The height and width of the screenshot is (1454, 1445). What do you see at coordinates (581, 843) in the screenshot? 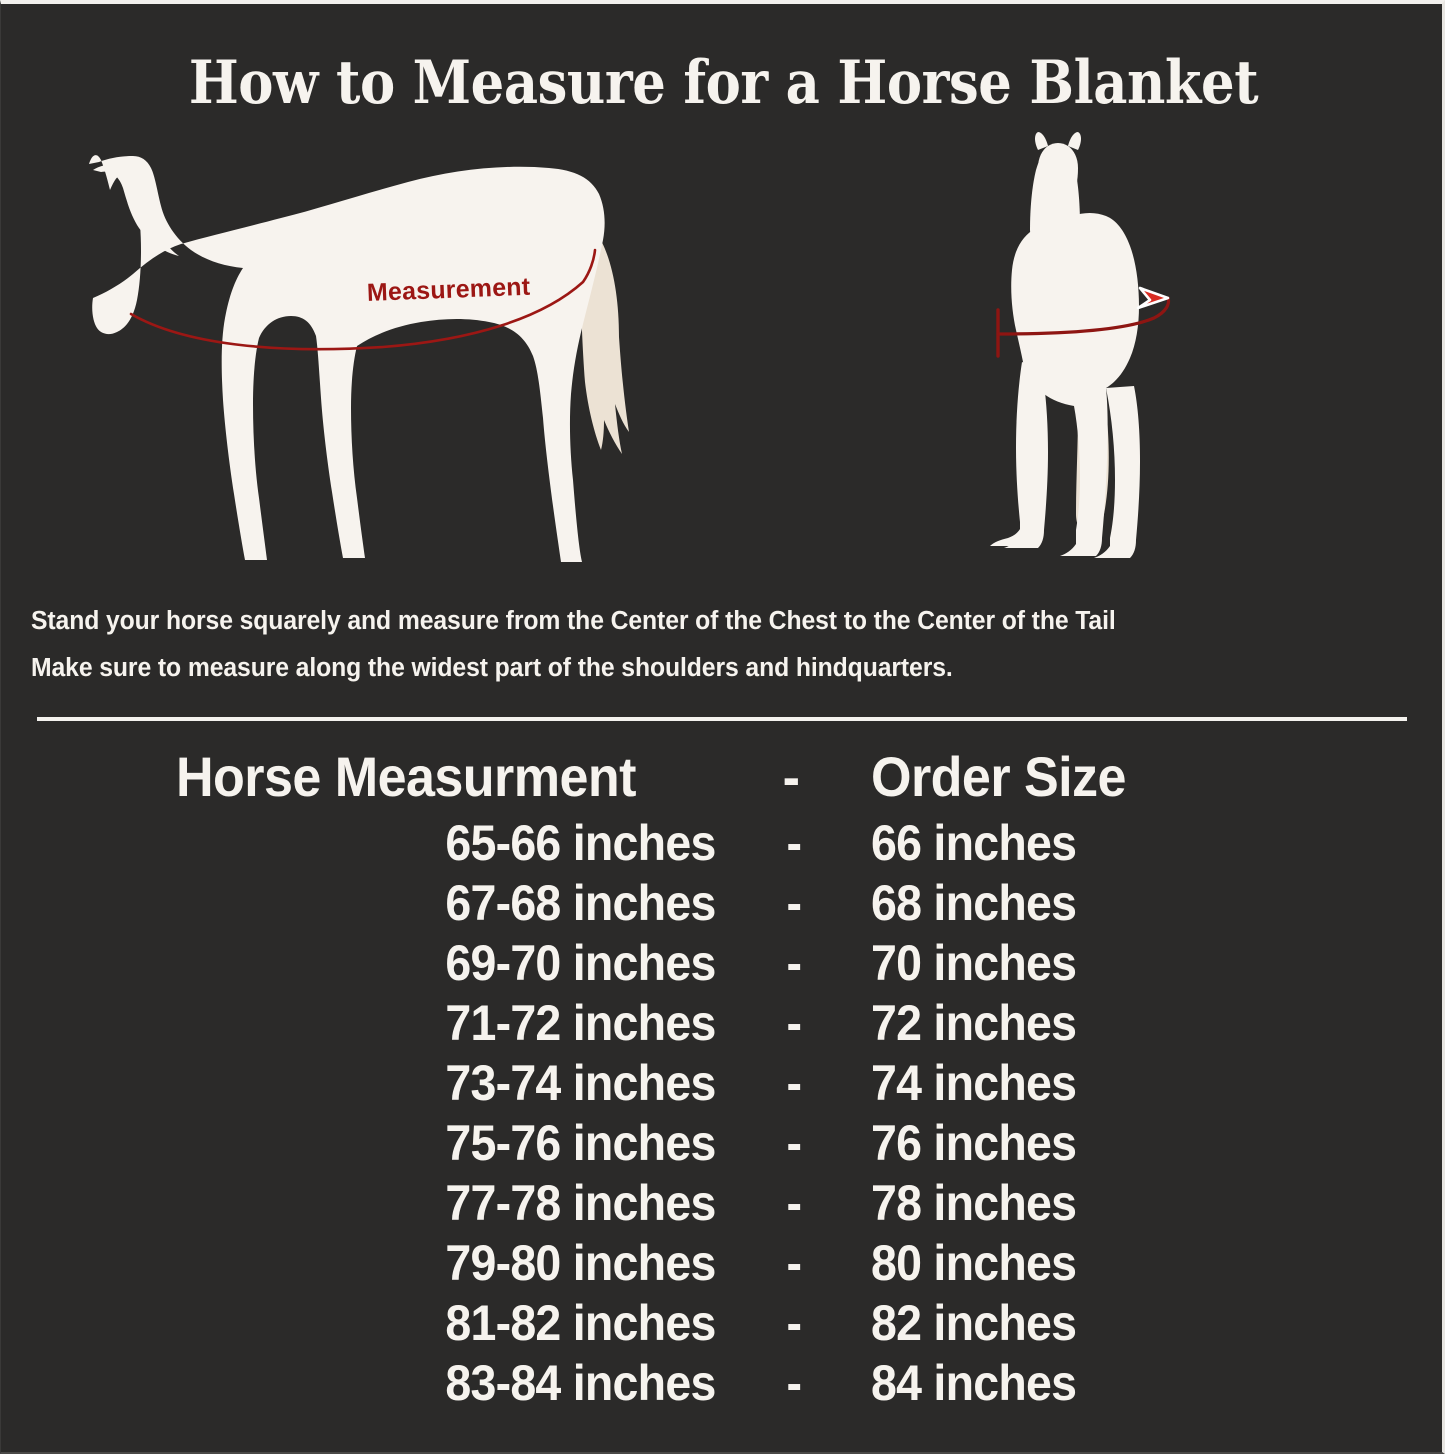
I see `cell-measurement: 65-66 inches` at bounding box center [581, 843].